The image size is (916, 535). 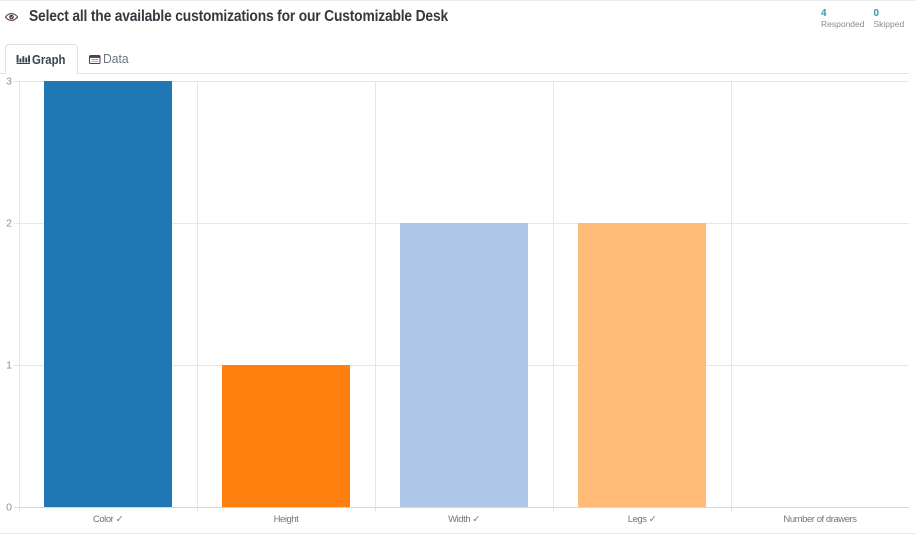 What do you see at coordinates (287, 519) in the screenshot?
I see `svg-text: Height` at bounding box center [287, 519].